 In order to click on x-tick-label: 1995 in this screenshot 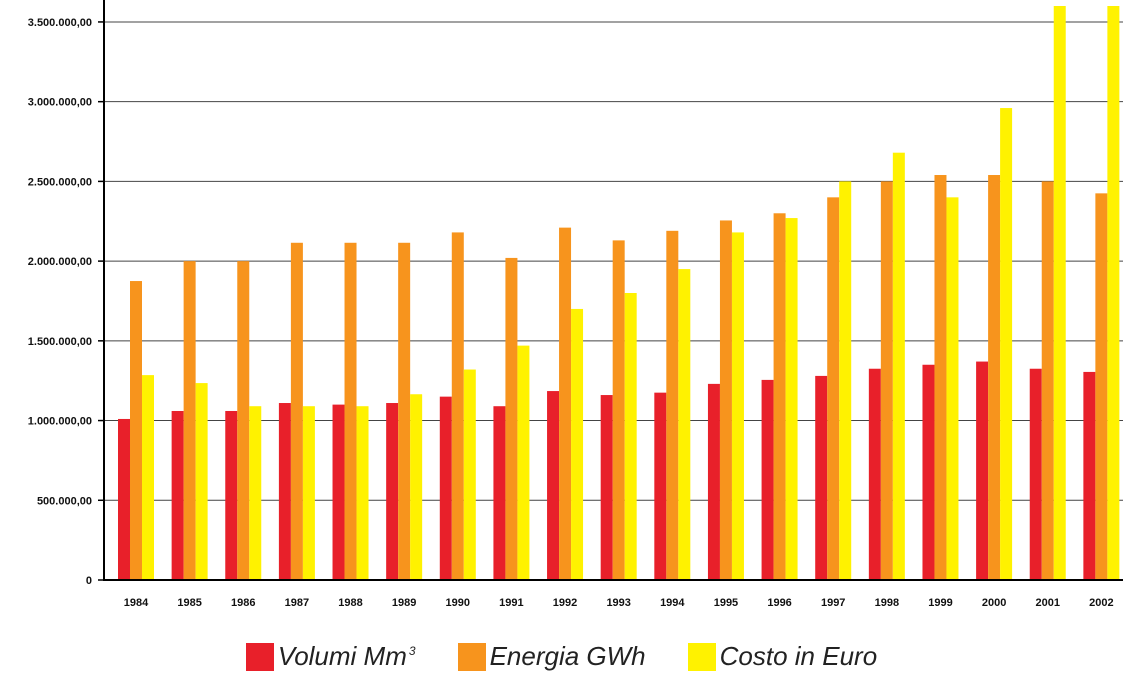, I will do `click(726, 603)`.